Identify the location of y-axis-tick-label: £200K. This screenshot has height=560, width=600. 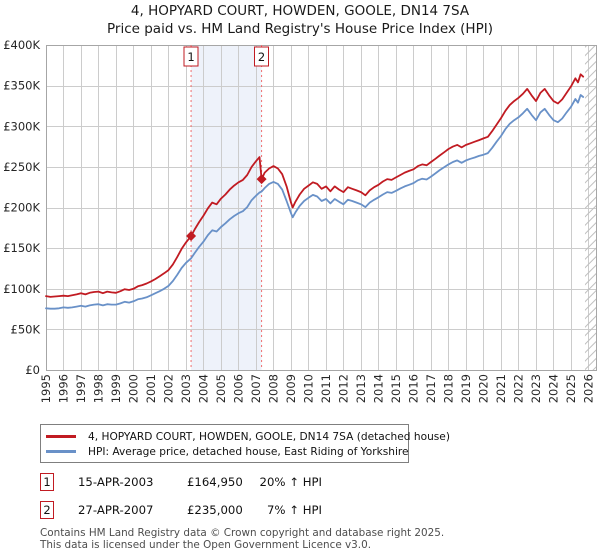
(21, 208).